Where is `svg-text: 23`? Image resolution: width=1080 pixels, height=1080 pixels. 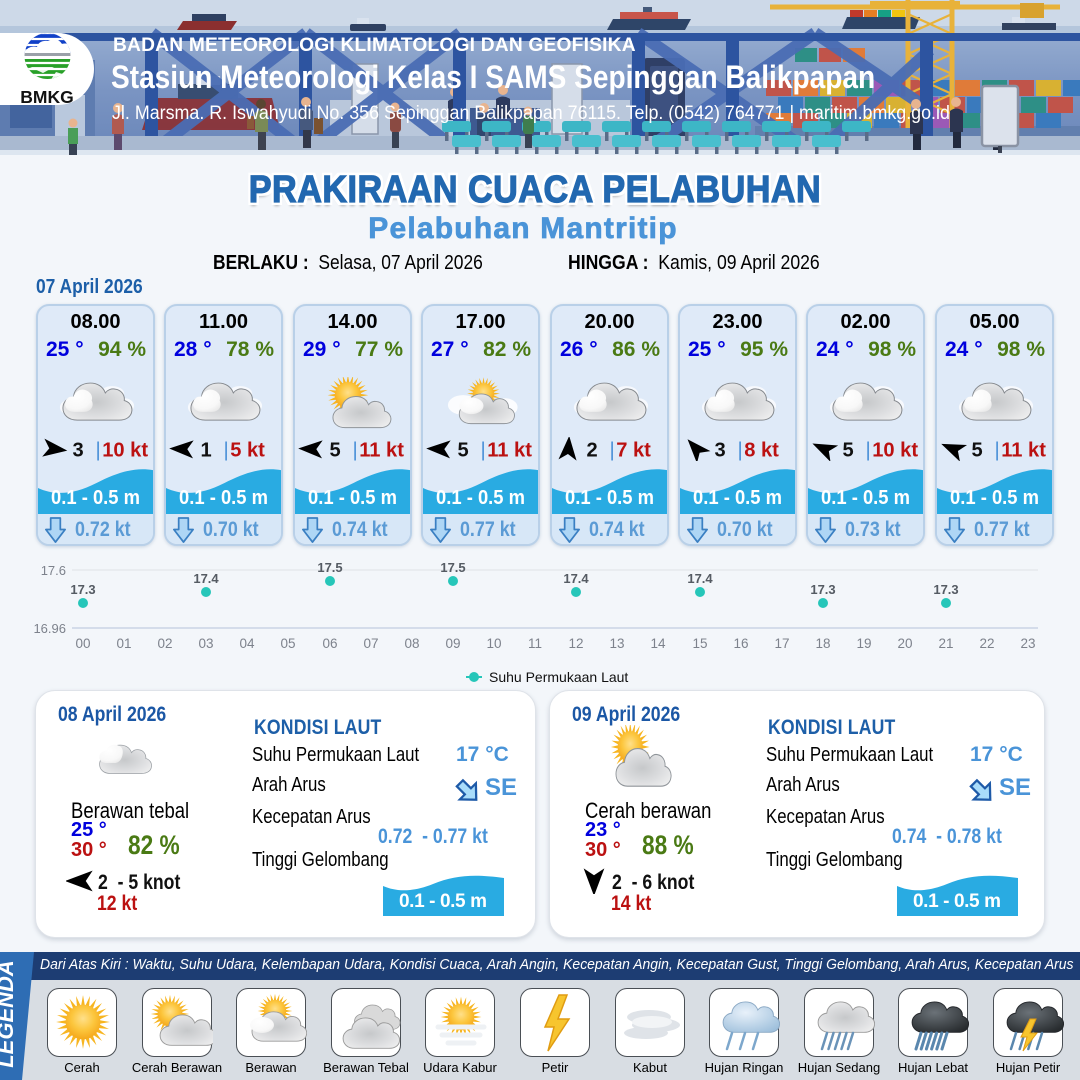 svg-text: 23 is located at coordinates (1027, 643).